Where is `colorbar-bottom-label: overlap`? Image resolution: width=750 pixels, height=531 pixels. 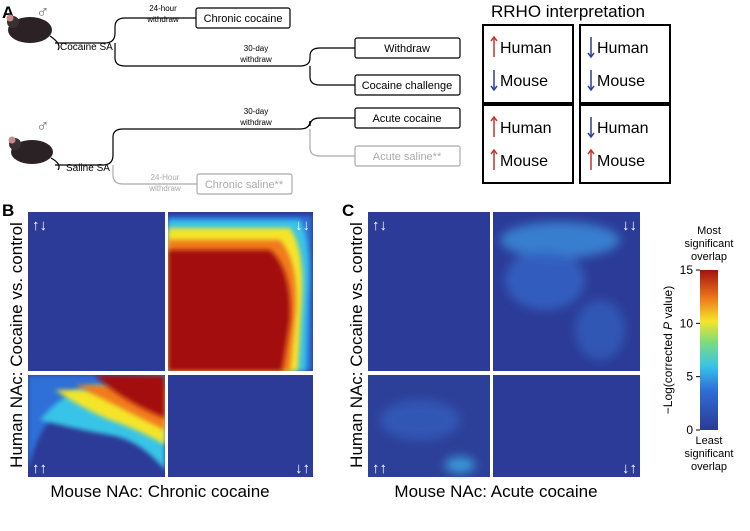 colorbar-bottom-label: overlap is located at coordinates (709, 467).